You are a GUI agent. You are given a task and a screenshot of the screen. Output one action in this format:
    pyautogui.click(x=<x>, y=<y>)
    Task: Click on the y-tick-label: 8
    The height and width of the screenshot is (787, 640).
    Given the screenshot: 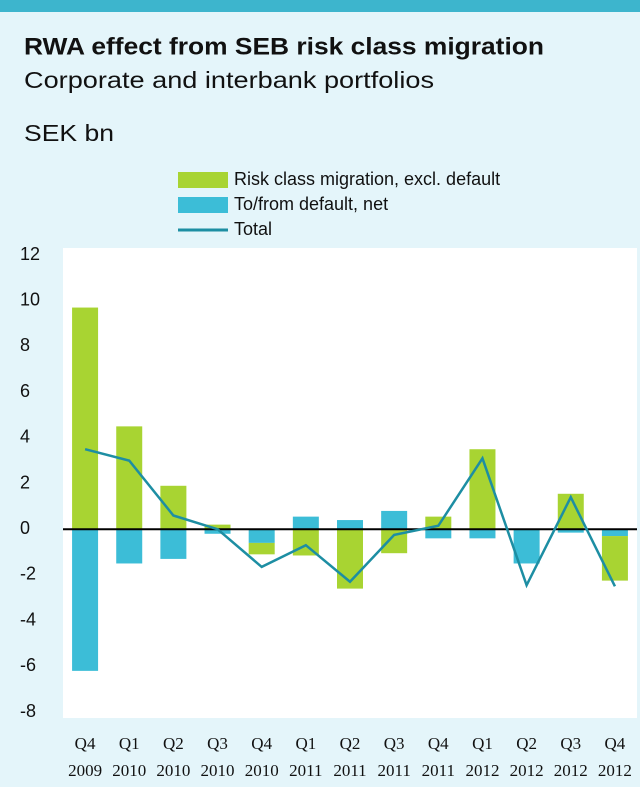 What is the action you would take?
    pyautogui.click(x=25, y=345)
    